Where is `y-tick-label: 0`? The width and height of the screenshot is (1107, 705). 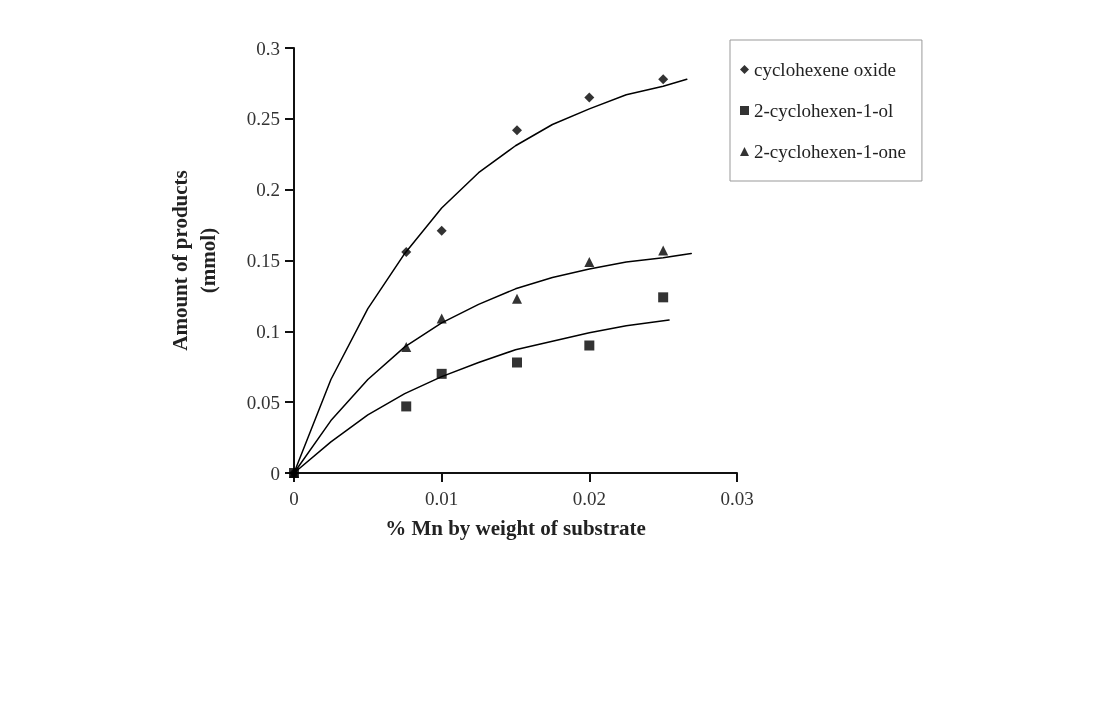
y-tick-label: 0 is located at coordinates (275, 473).